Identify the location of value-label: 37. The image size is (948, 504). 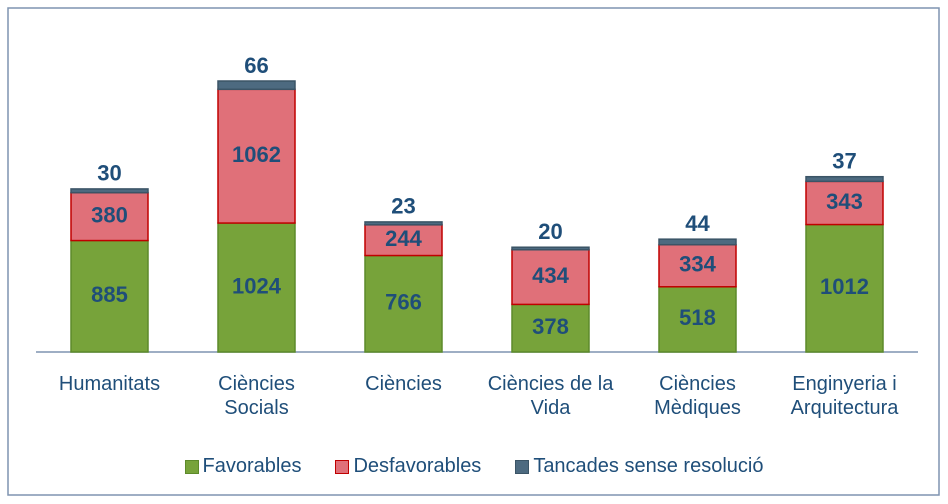
(844, 161).